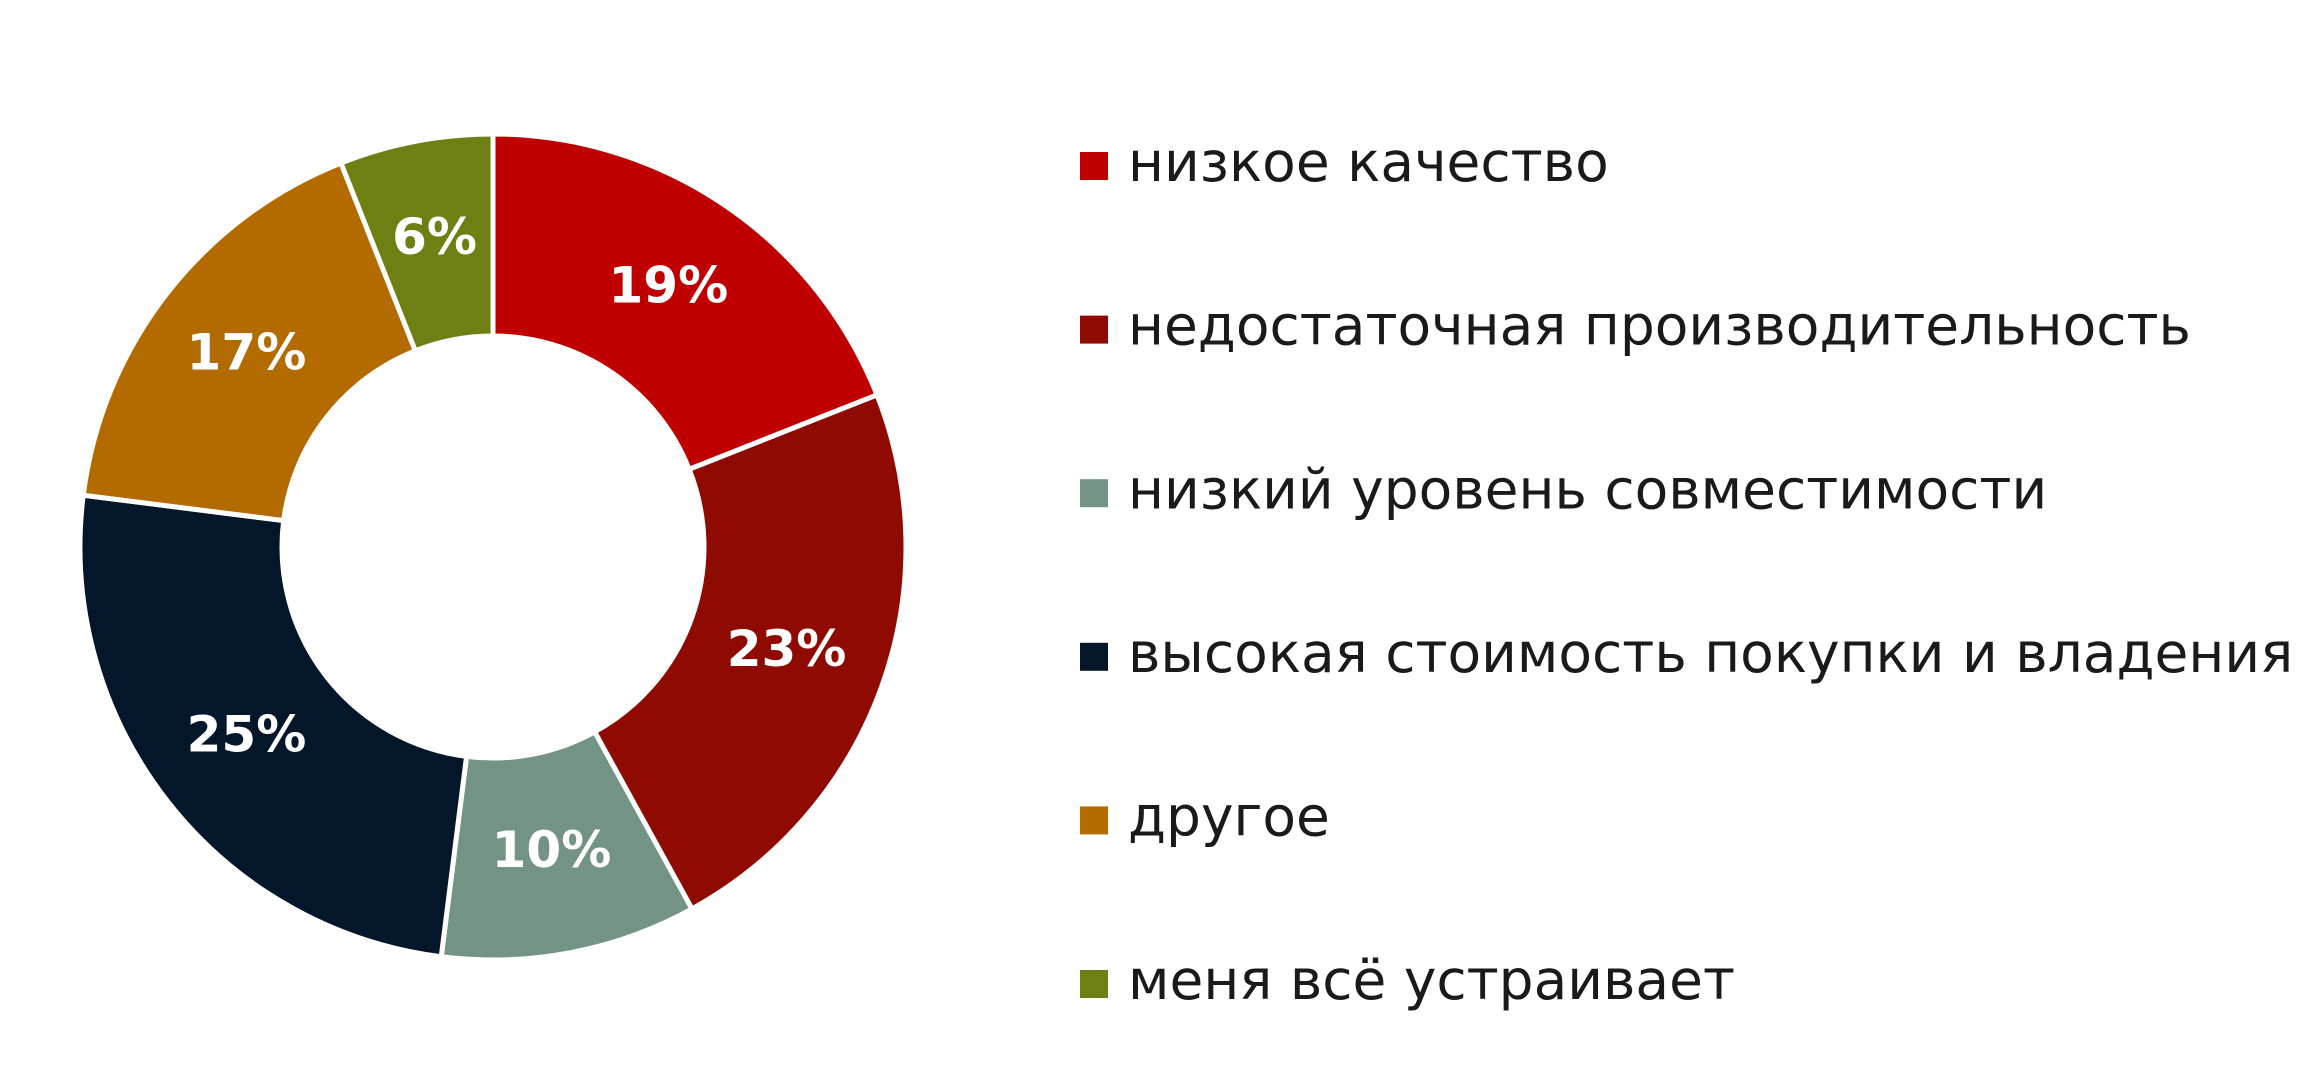  I want to click on legend-label: низкий уровень совместимости, so click(1587, 489).